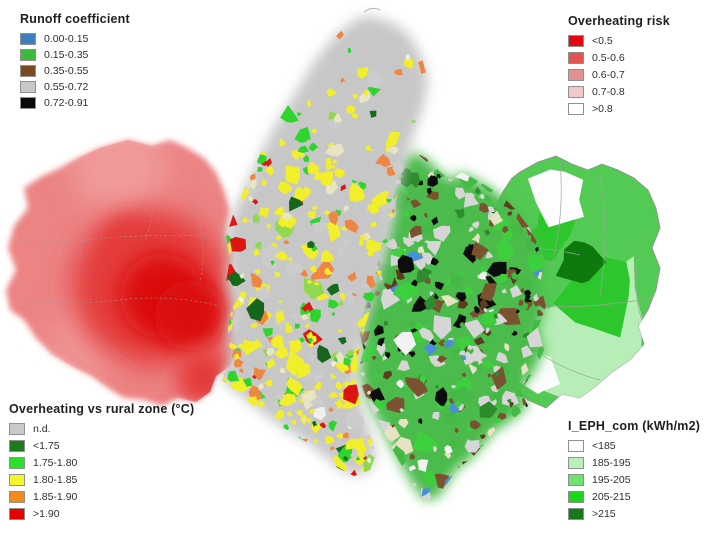 This screenshot has width=715, height=537. I want to click on legend-item: <185, so click(634, 446).